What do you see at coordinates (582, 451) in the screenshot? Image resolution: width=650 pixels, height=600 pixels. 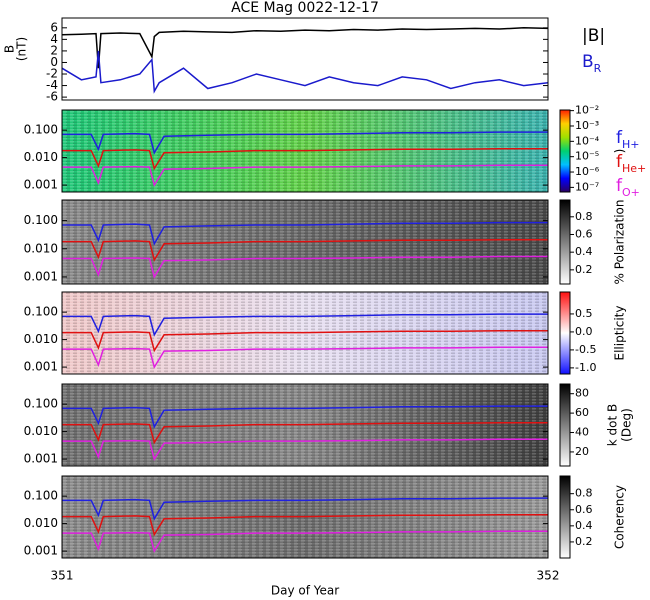 I see `colorbar-tick-label: 20` at bounding box center [582, 451].